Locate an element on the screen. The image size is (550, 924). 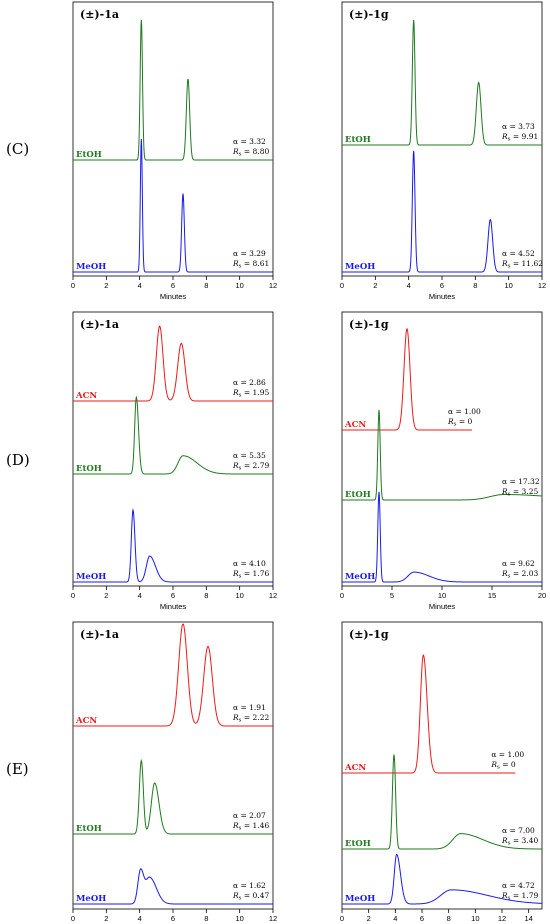
rs-annotation: Rs = 0.47 is located at coordinates (250, 896).